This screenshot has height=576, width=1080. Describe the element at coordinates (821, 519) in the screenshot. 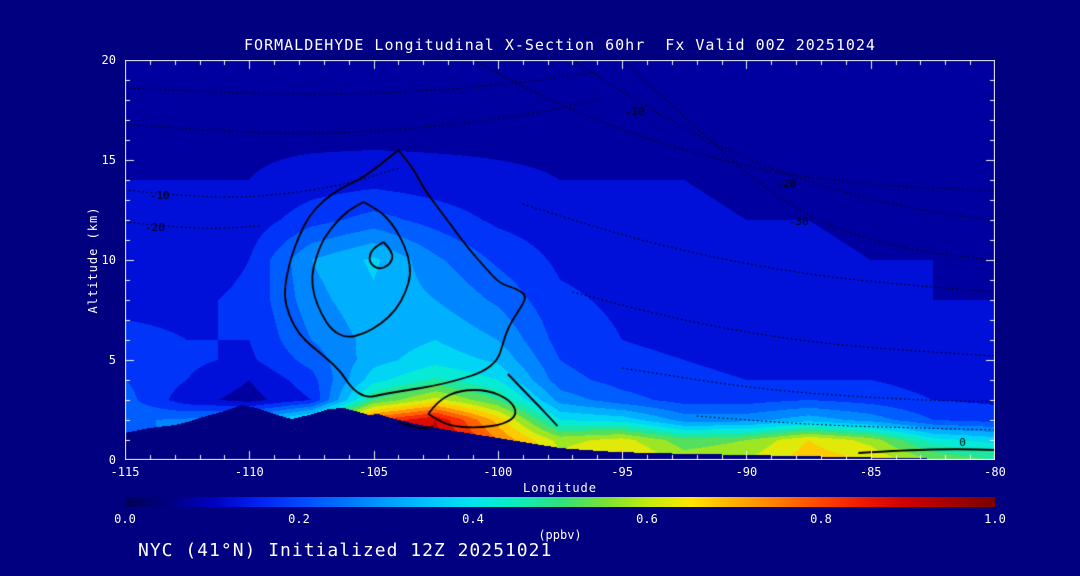

I see `colorbar-tick-label: 0.8` at that location.